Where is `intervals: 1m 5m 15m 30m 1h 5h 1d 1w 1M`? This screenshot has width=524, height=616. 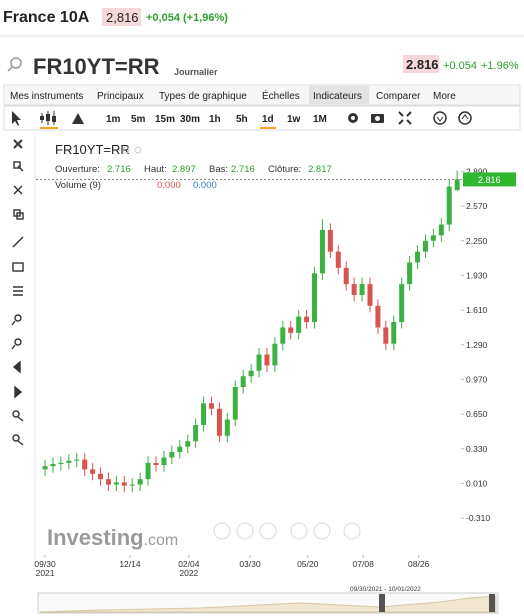
intervals: 1m 5m 15m 30m 1h 5h 1d 1w 1M is located at coordinates (216, 121).